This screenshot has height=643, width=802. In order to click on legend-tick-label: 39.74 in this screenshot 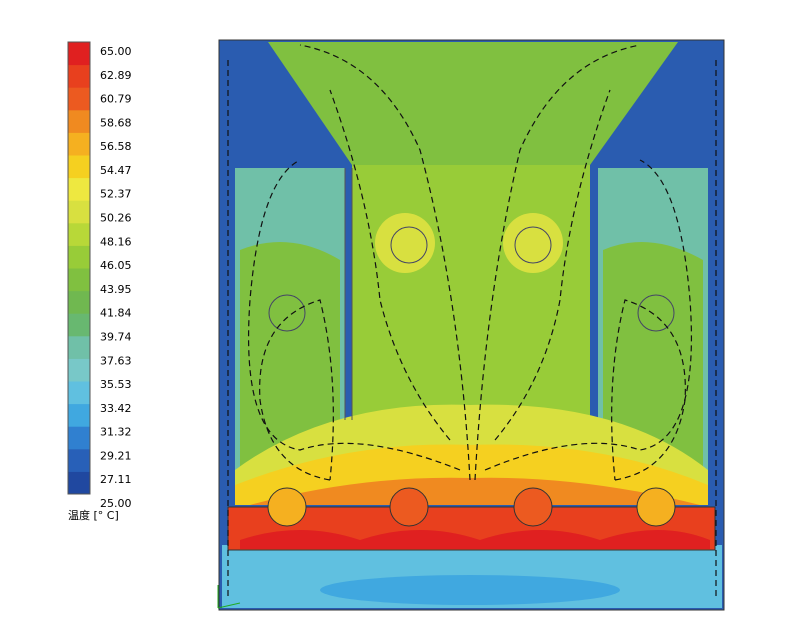, I will do `click(116, 336)`.